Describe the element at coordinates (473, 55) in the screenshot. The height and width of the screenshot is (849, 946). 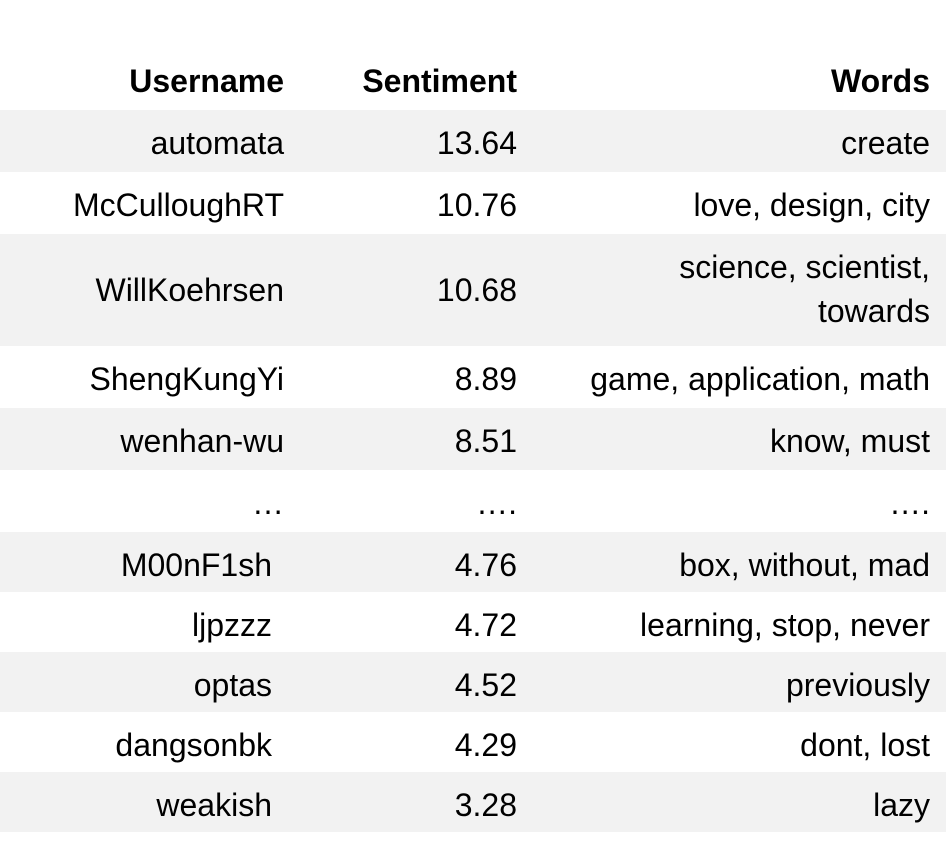
I see `table-header-row: Username Sentiment Words` at that location.